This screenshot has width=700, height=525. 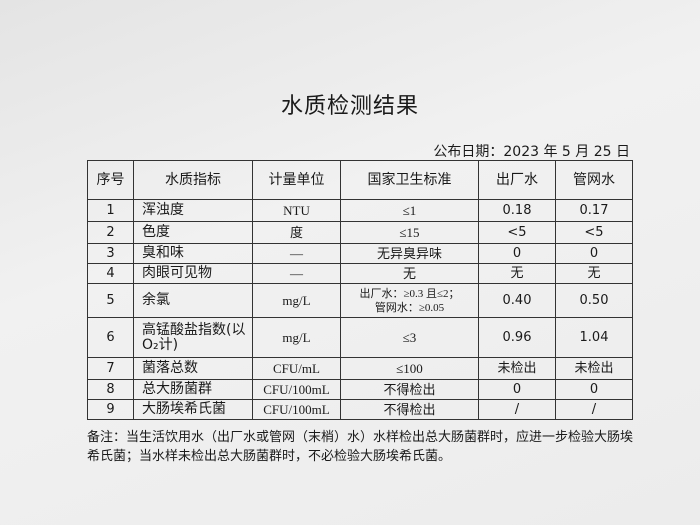 I want to click on cell-no: 8, so click(x=110, y=389).